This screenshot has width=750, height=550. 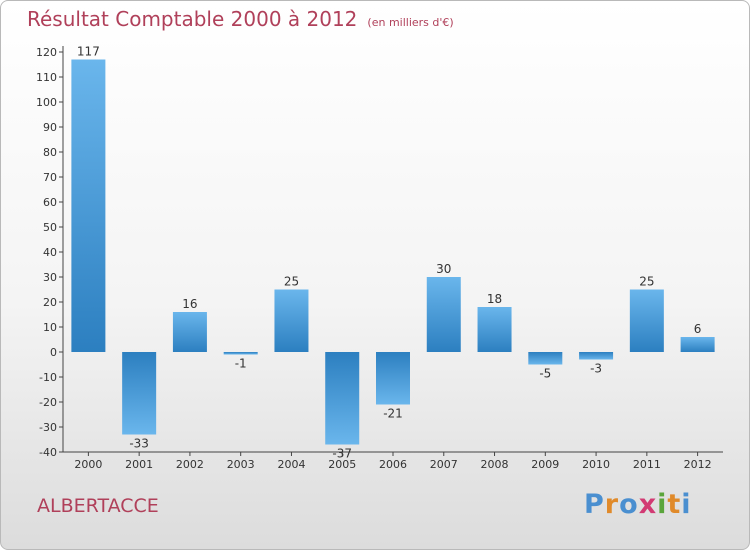 What do you see at coordinates (393, 414) in the screenshot?
I see `data-label: -21` at bounding box center [393, 414].